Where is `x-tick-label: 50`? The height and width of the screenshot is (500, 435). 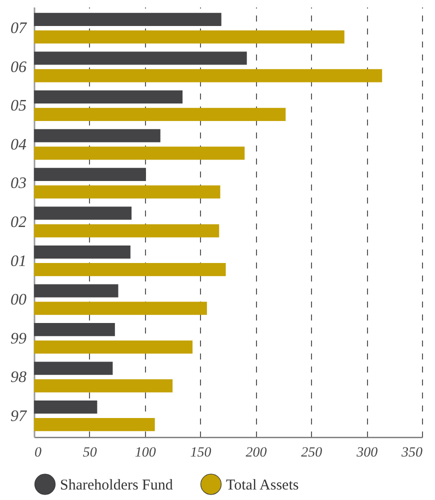
x-tick-label: 50 is located at coordinates (89, 453).